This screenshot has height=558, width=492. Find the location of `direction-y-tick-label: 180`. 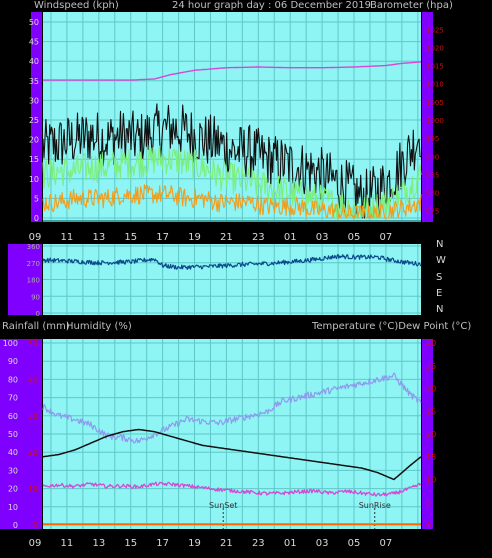

direction-y-tick-label: 180 is located at coordinates (33, 281).